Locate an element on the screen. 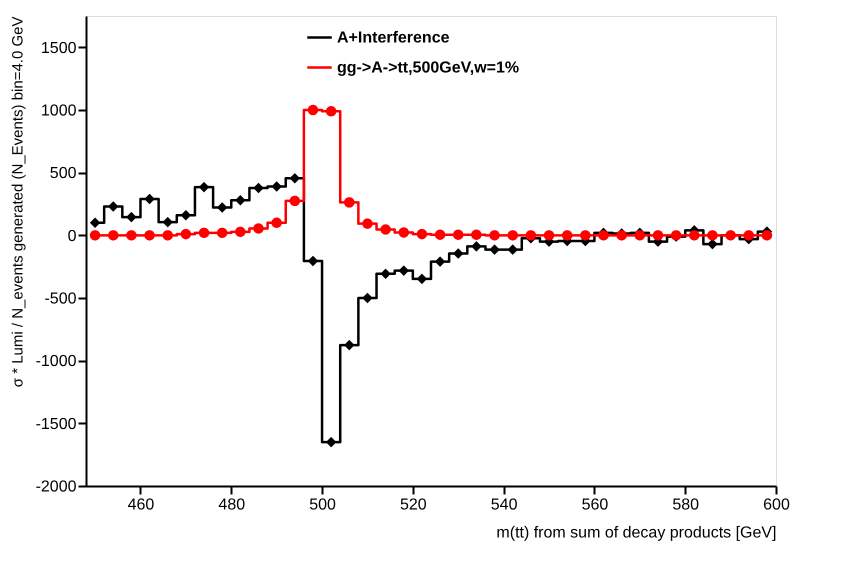  legend-label: gg->A->tt,500GeV,w=1% is located at coordinates (428, 68).